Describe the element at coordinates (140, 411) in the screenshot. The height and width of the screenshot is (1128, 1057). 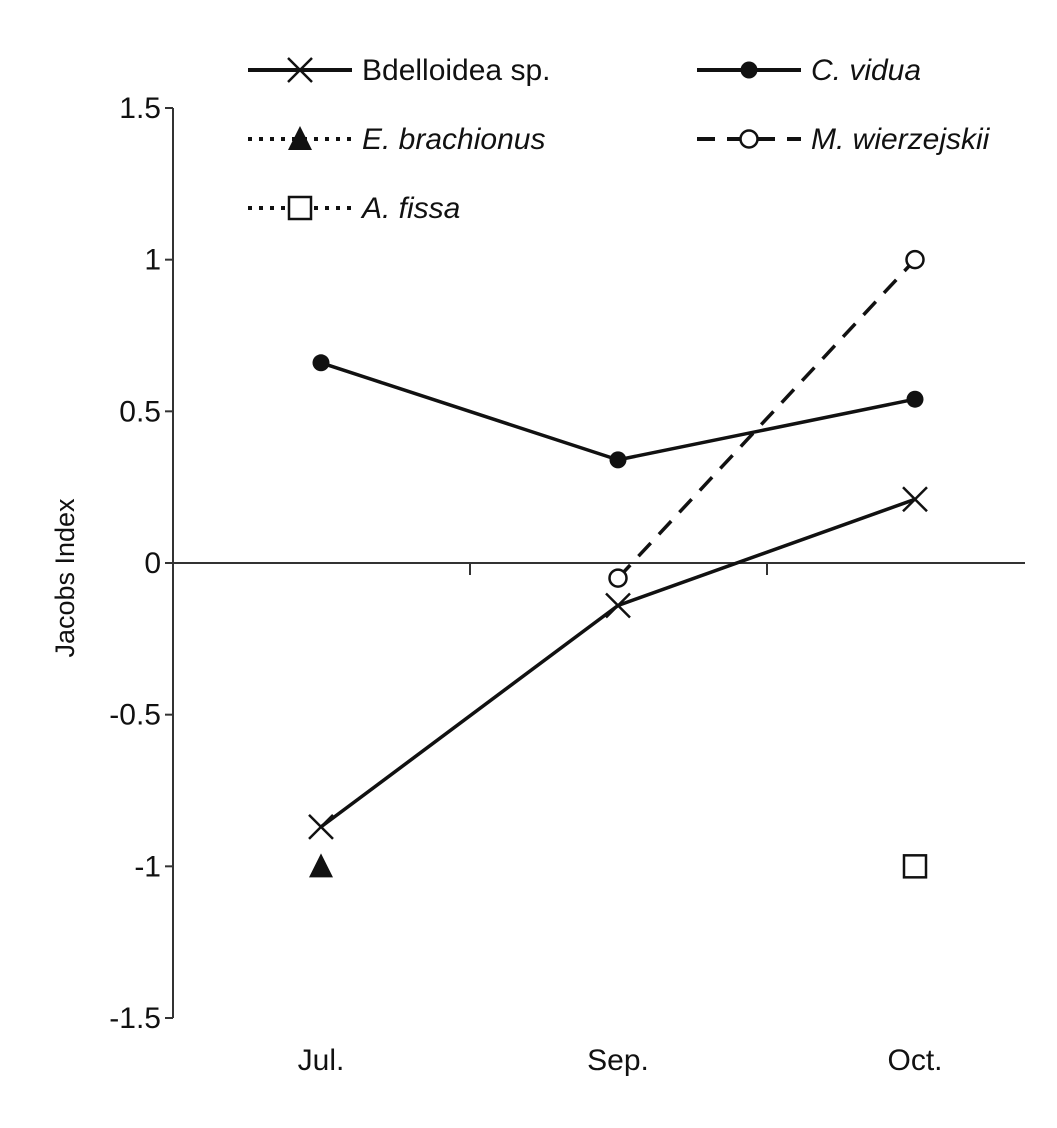
I see `y-tick-label: 0.5` at that location.